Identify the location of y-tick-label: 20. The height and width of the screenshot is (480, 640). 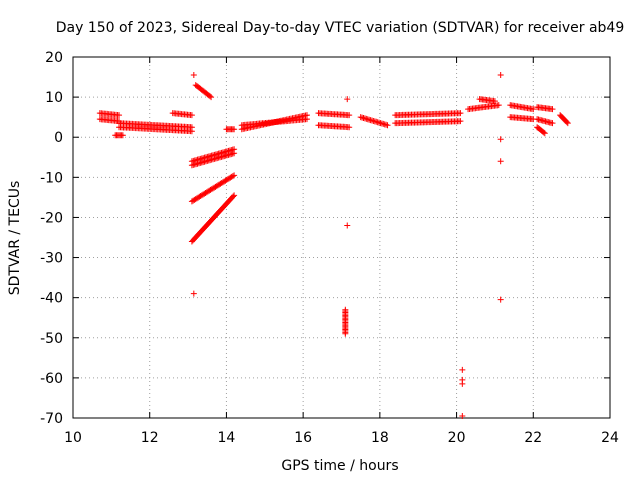
(54, 58).